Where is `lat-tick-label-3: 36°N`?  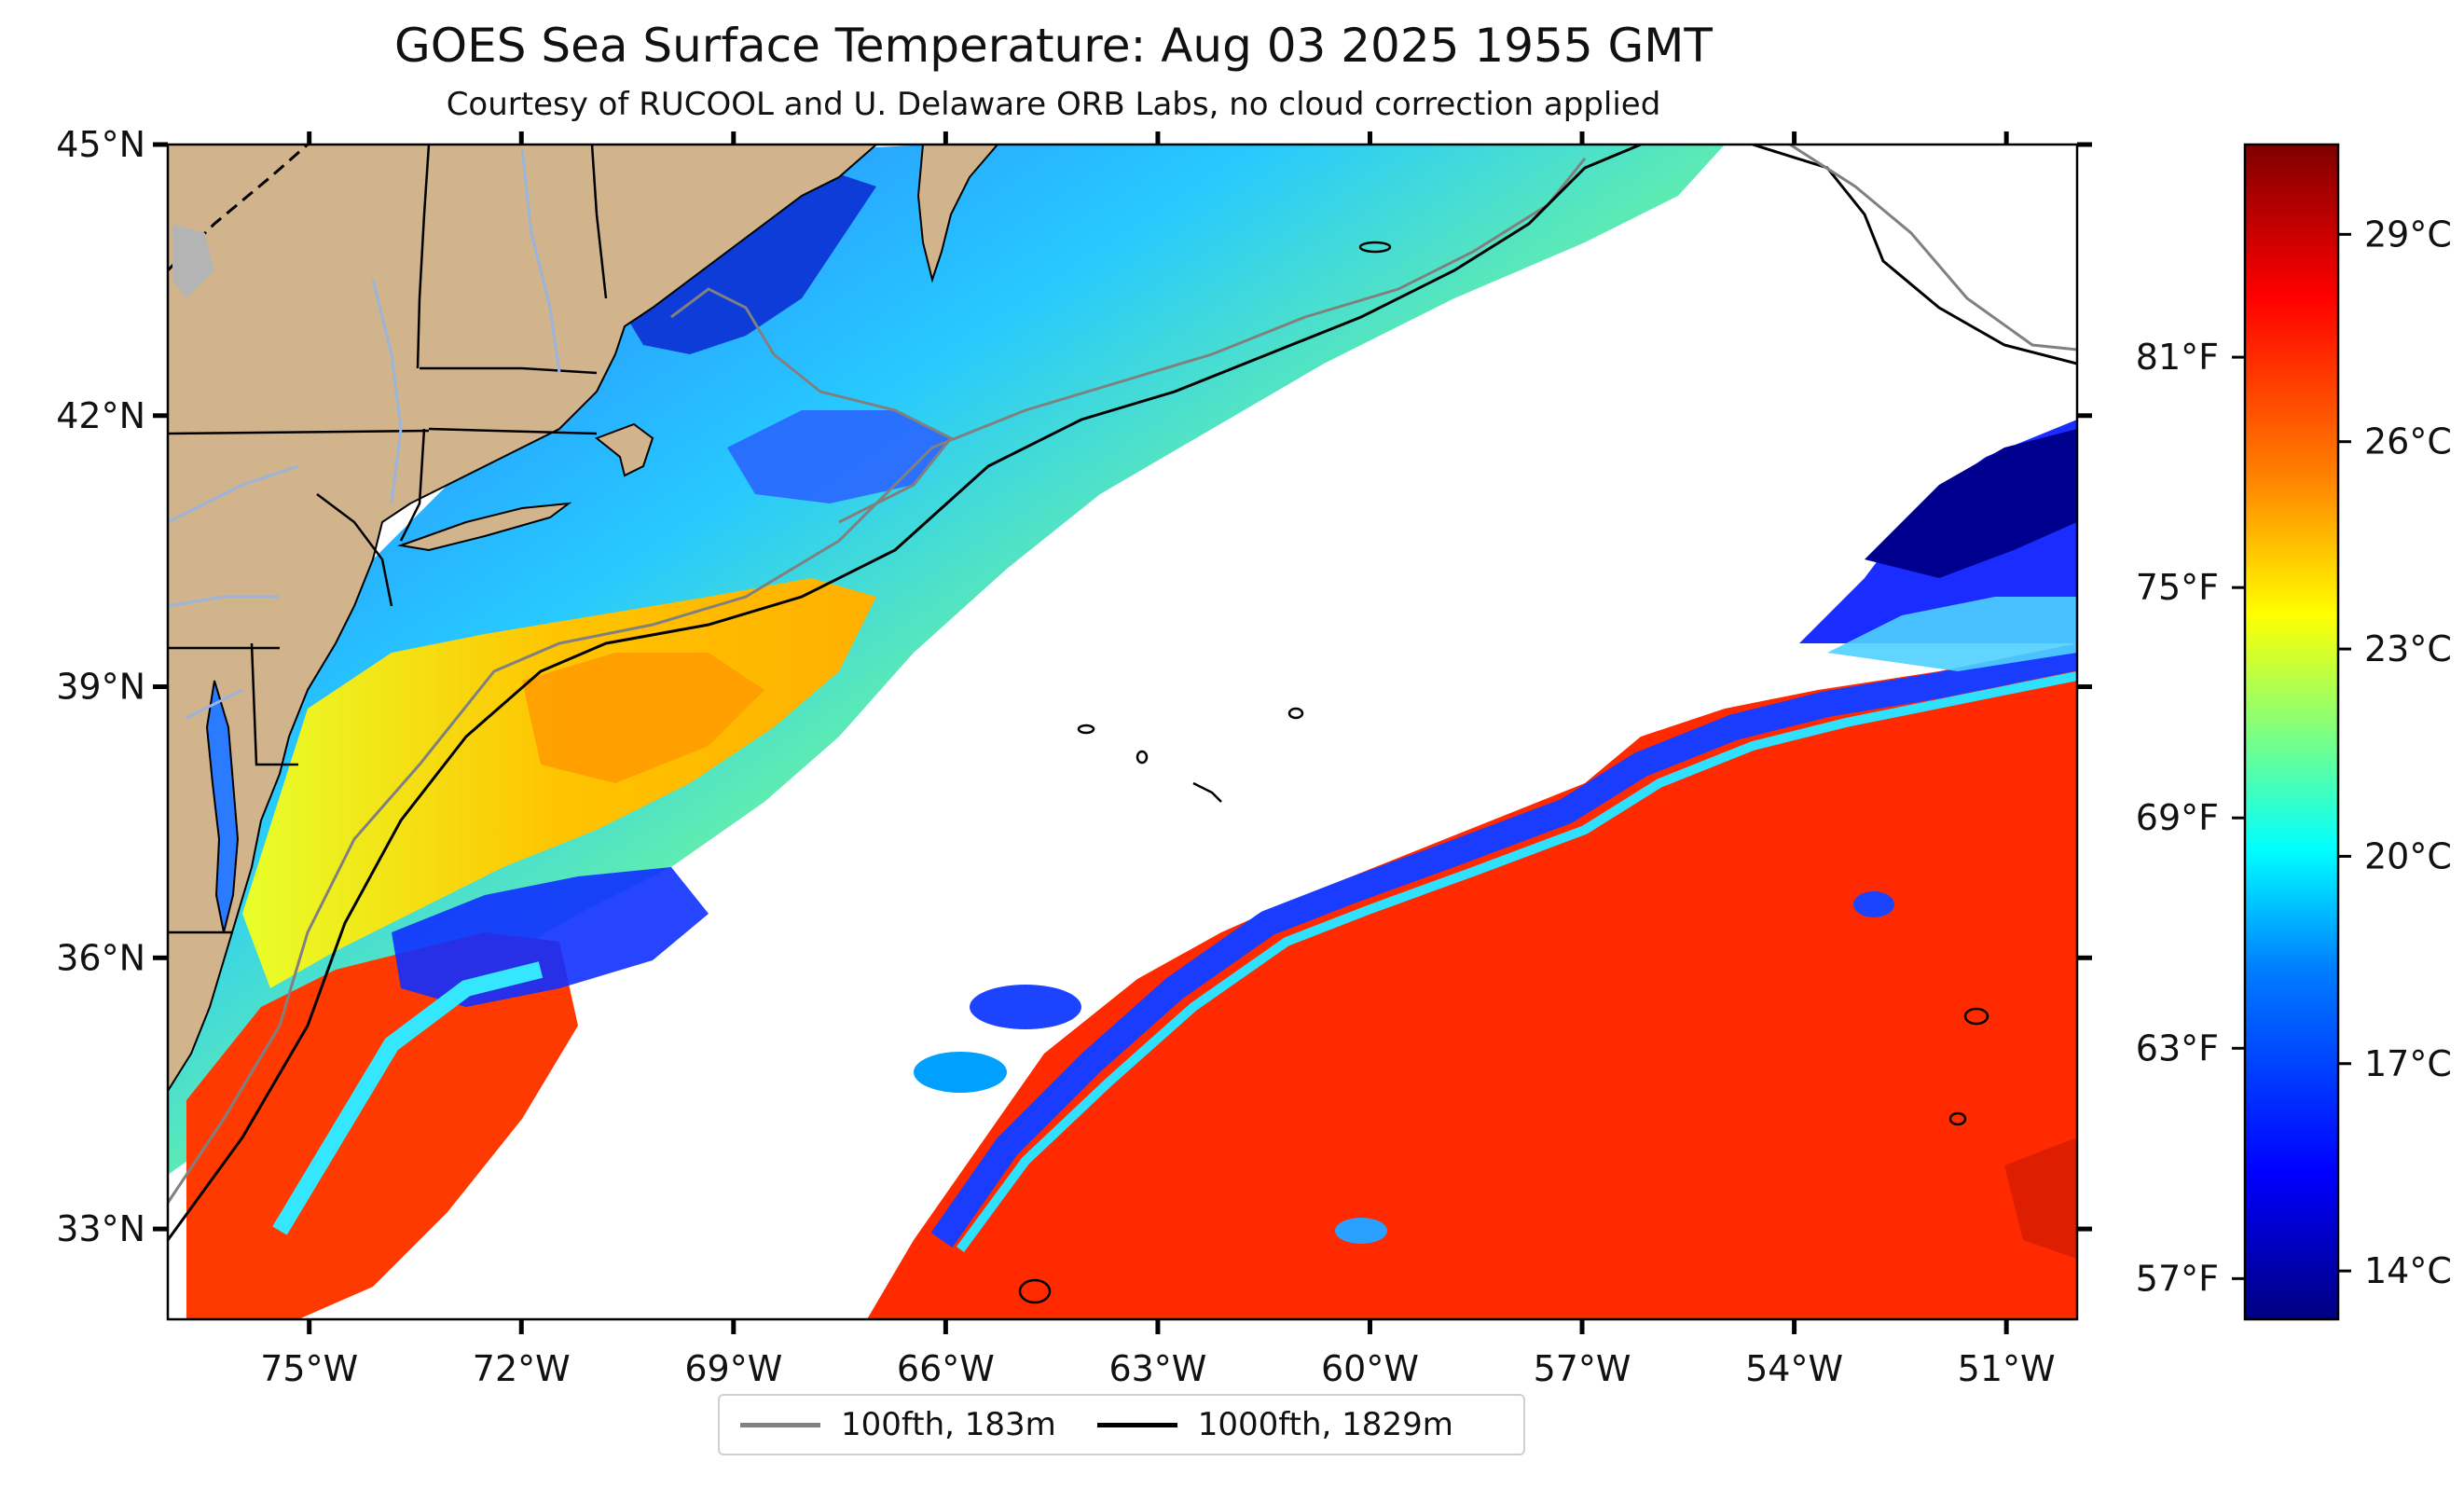
lat-tick-label-3: 36°N is located at coordinates (100, 957).